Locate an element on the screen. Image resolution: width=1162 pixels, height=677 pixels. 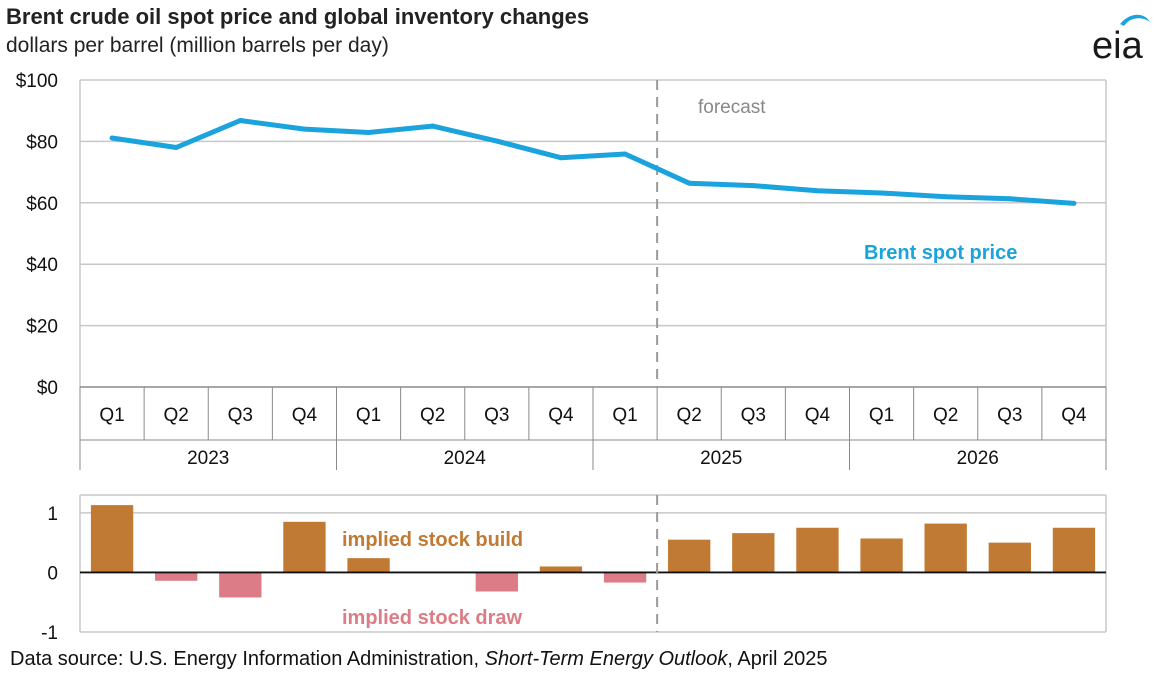
source-suffix: , April 2025 is located at coordinates (777, 659).